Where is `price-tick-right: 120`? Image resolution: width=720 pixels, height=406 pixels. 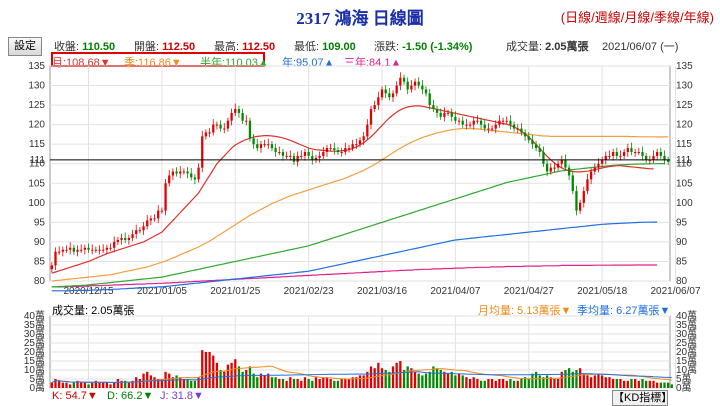
price-tick-right: 120 is located at coordinates (684, 125).